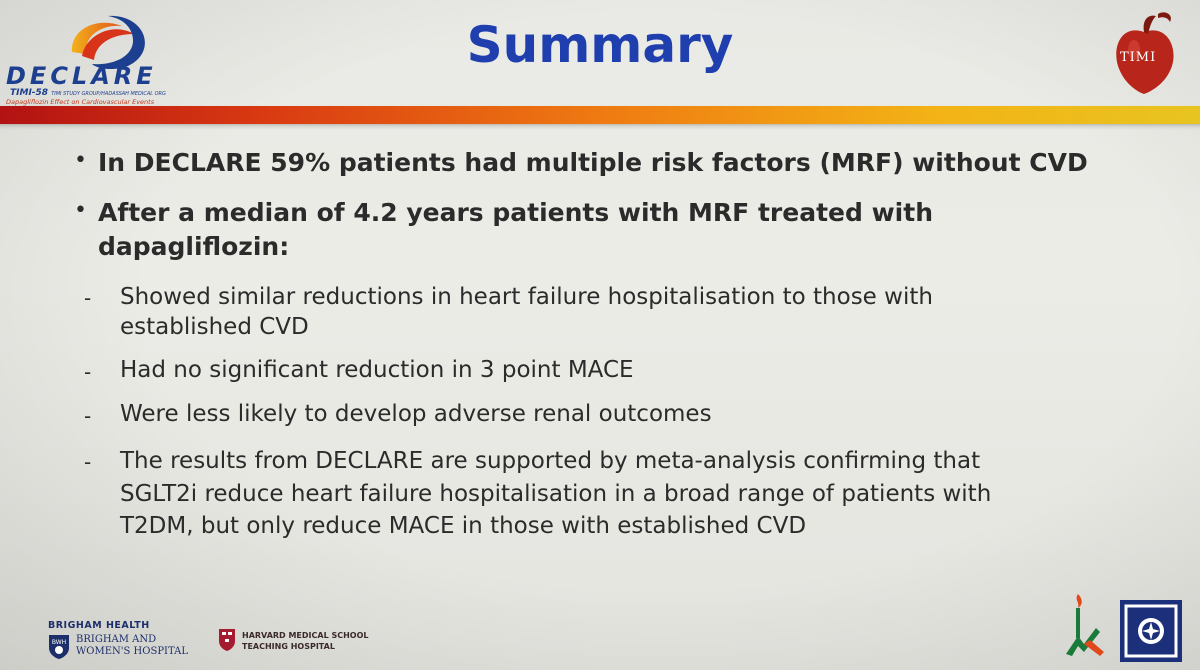  I want to click on bwh-name-line2: WOMEN'S HOSPITAL, so click(132, 651).